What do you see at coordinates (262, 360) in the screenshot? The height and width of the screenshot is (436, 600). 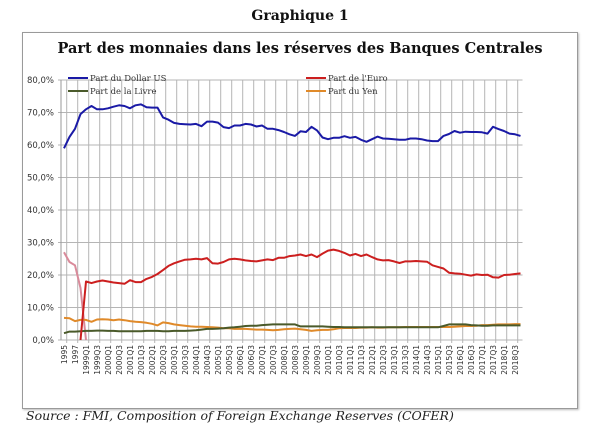 I see `x-tick-label: 2007Q1` at bounding box center [262, 360].